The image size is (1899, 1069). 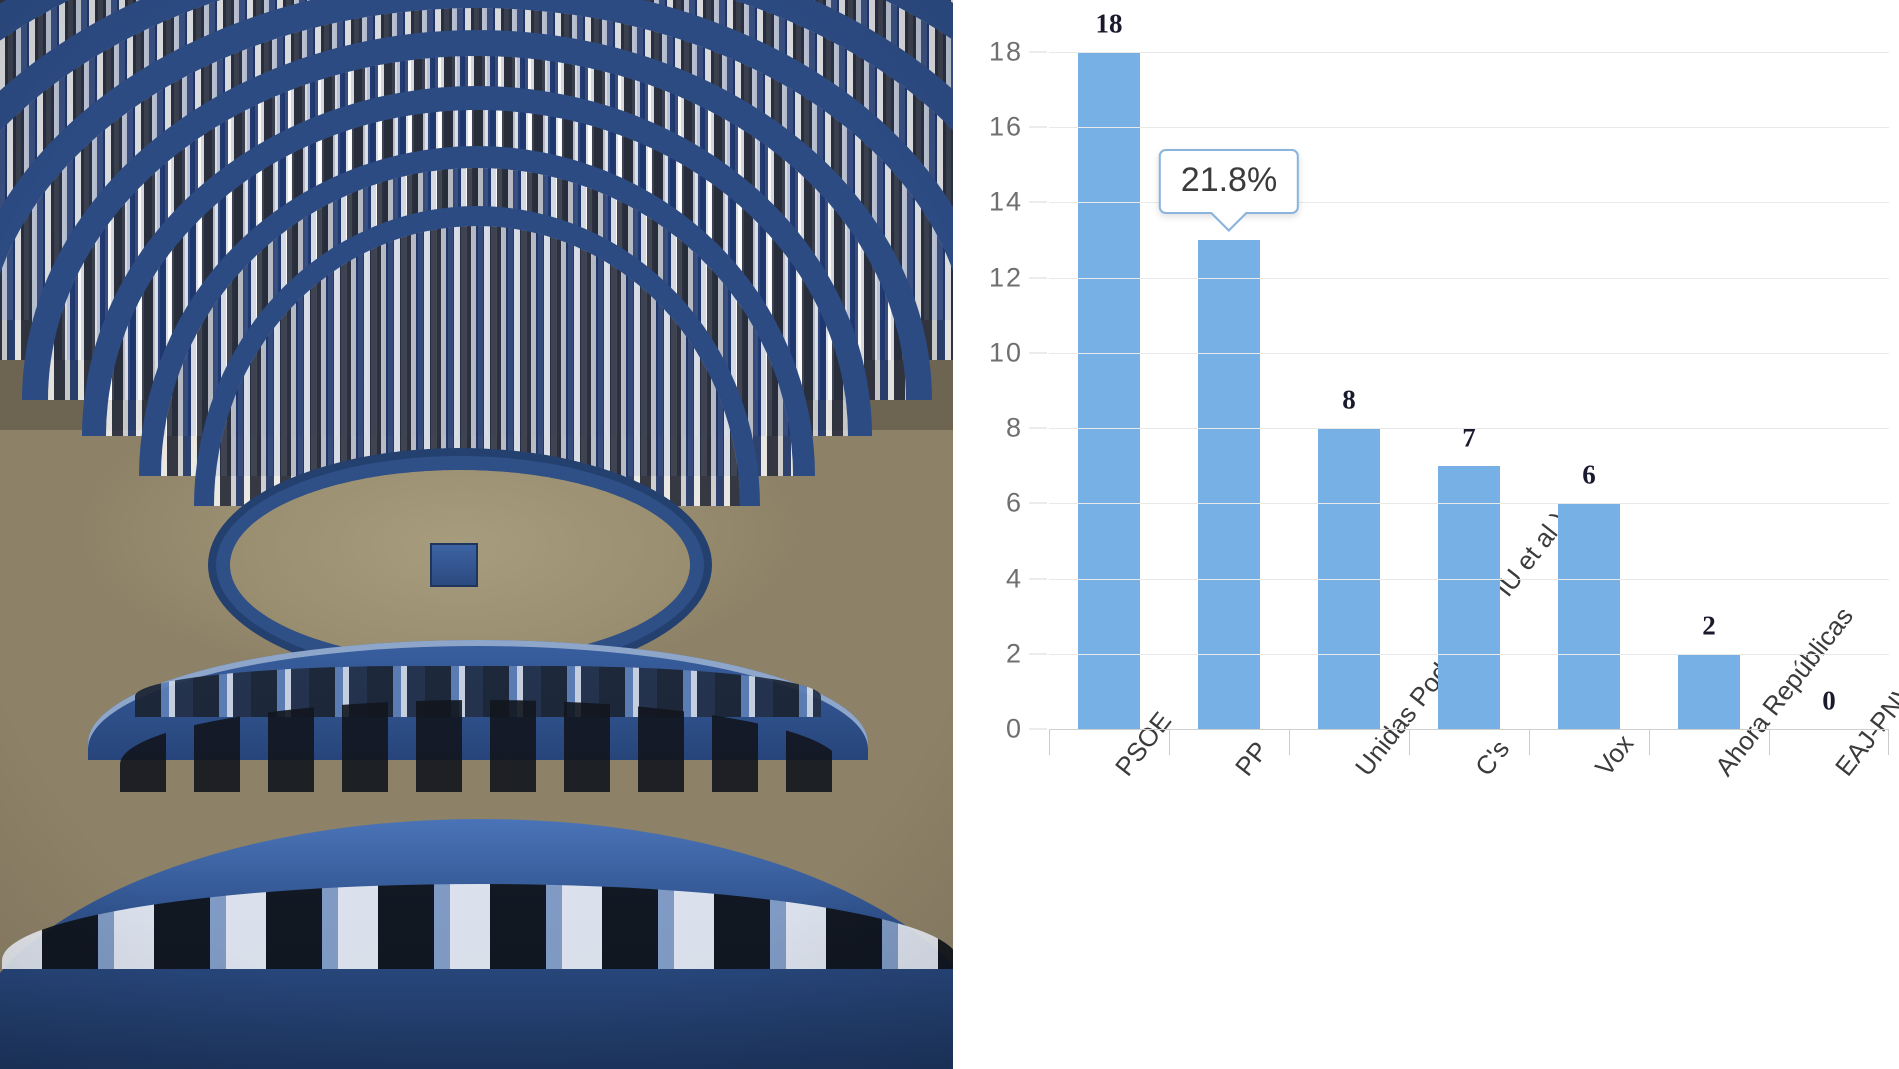 I want to click on bar: 6, so click(x=1589, y=594).